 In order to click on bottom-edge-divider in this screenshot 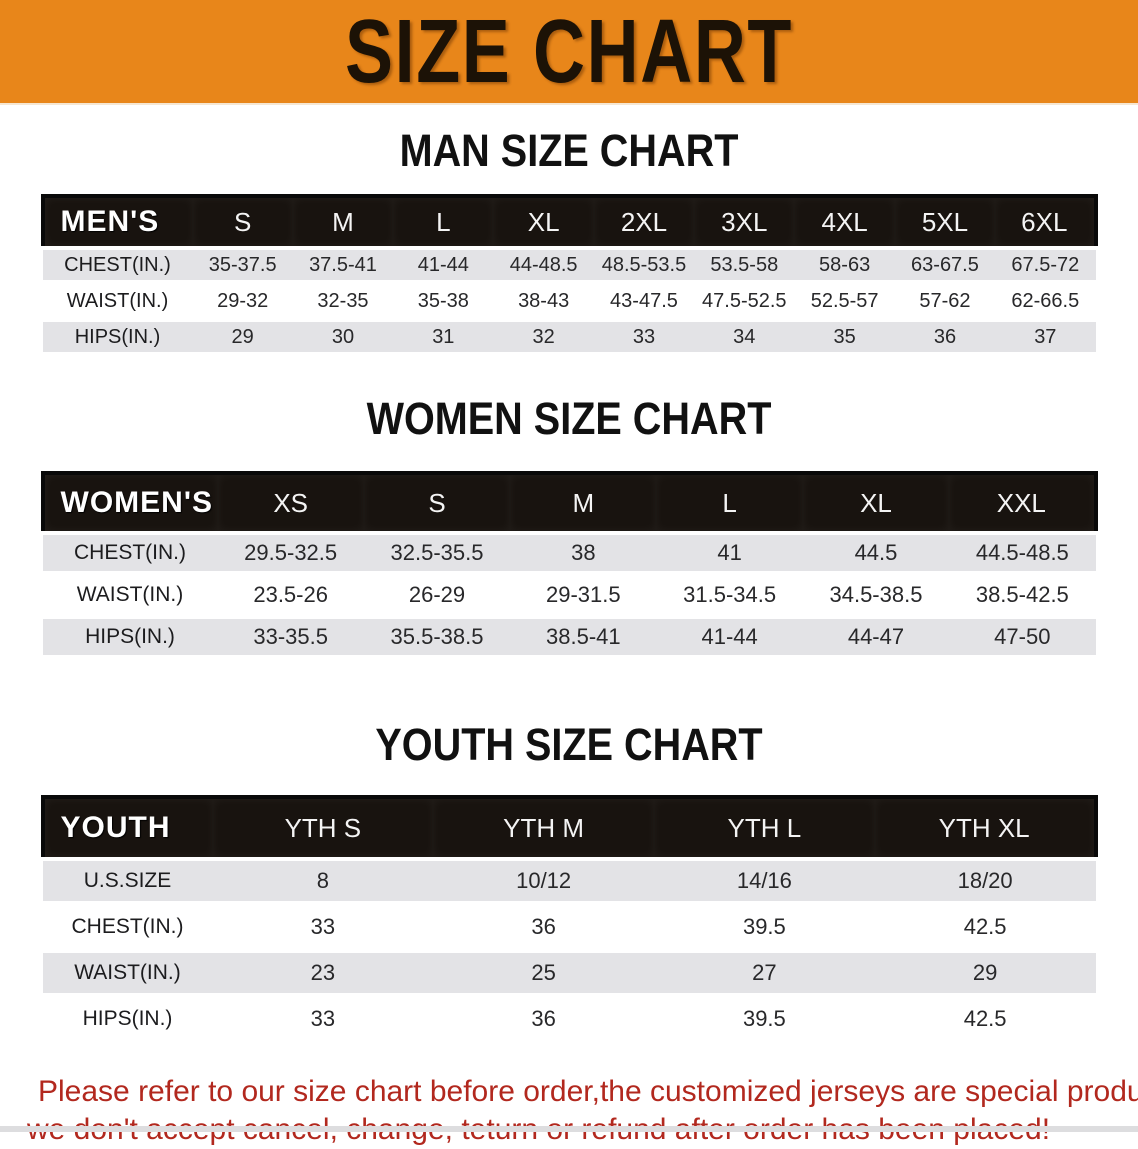, I will do `click(569, 1129)`.